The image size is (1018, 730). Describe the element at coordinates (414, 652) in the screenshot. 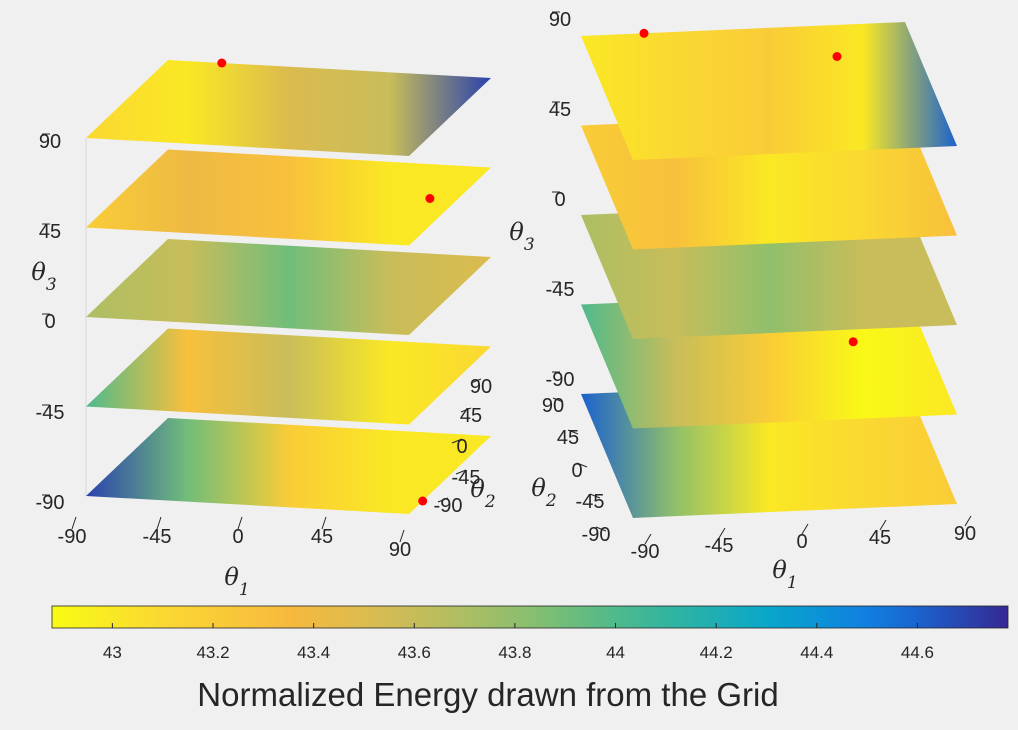

I see `colorbar-tick-label: 43.6` at that location.